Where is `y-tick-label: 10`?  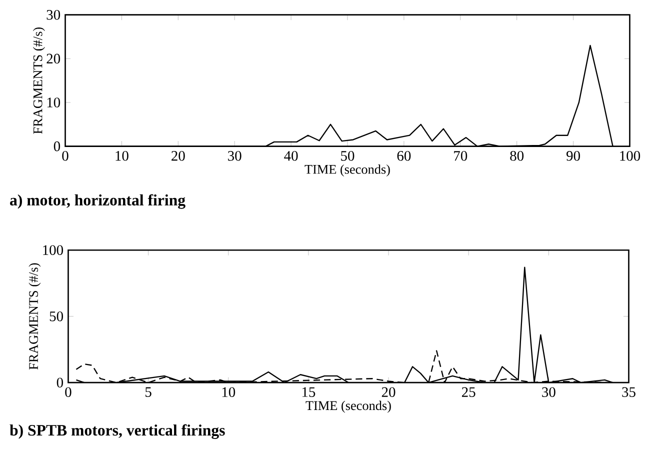 y-tick-label: 10 is located at coordinates (53, 103).